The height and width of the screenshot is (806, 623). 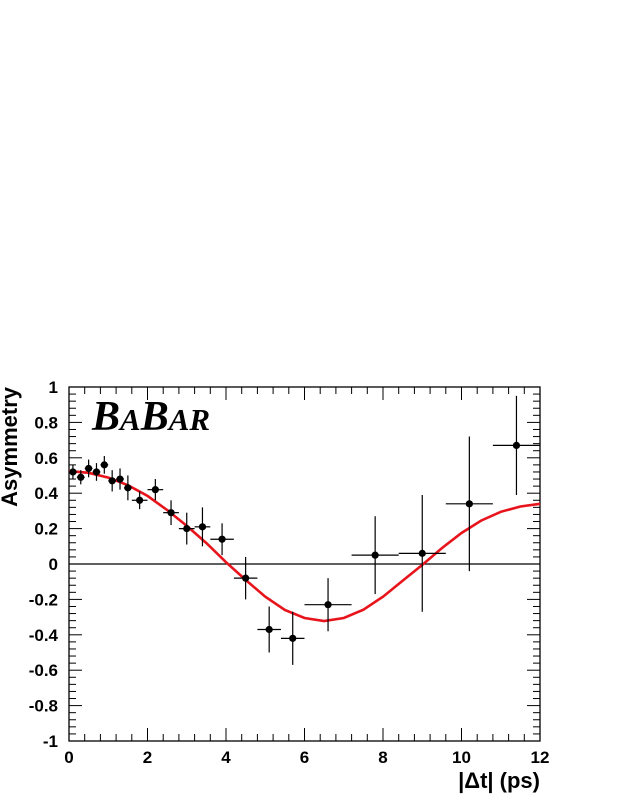 I want to click on y-tick-label: 0.4, so click(x=46, y=493).